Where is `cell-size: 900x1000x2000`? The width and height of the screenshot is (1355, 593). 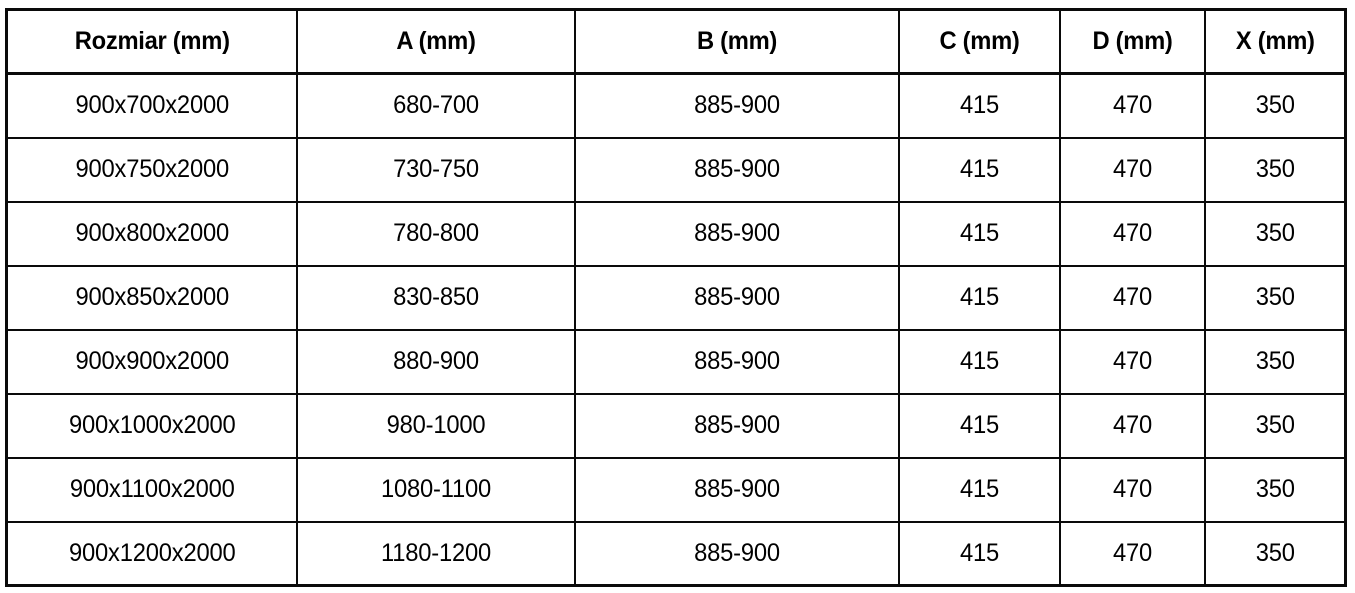
cell-size: 900x1000x2000 is located at coordinates (151, 425).